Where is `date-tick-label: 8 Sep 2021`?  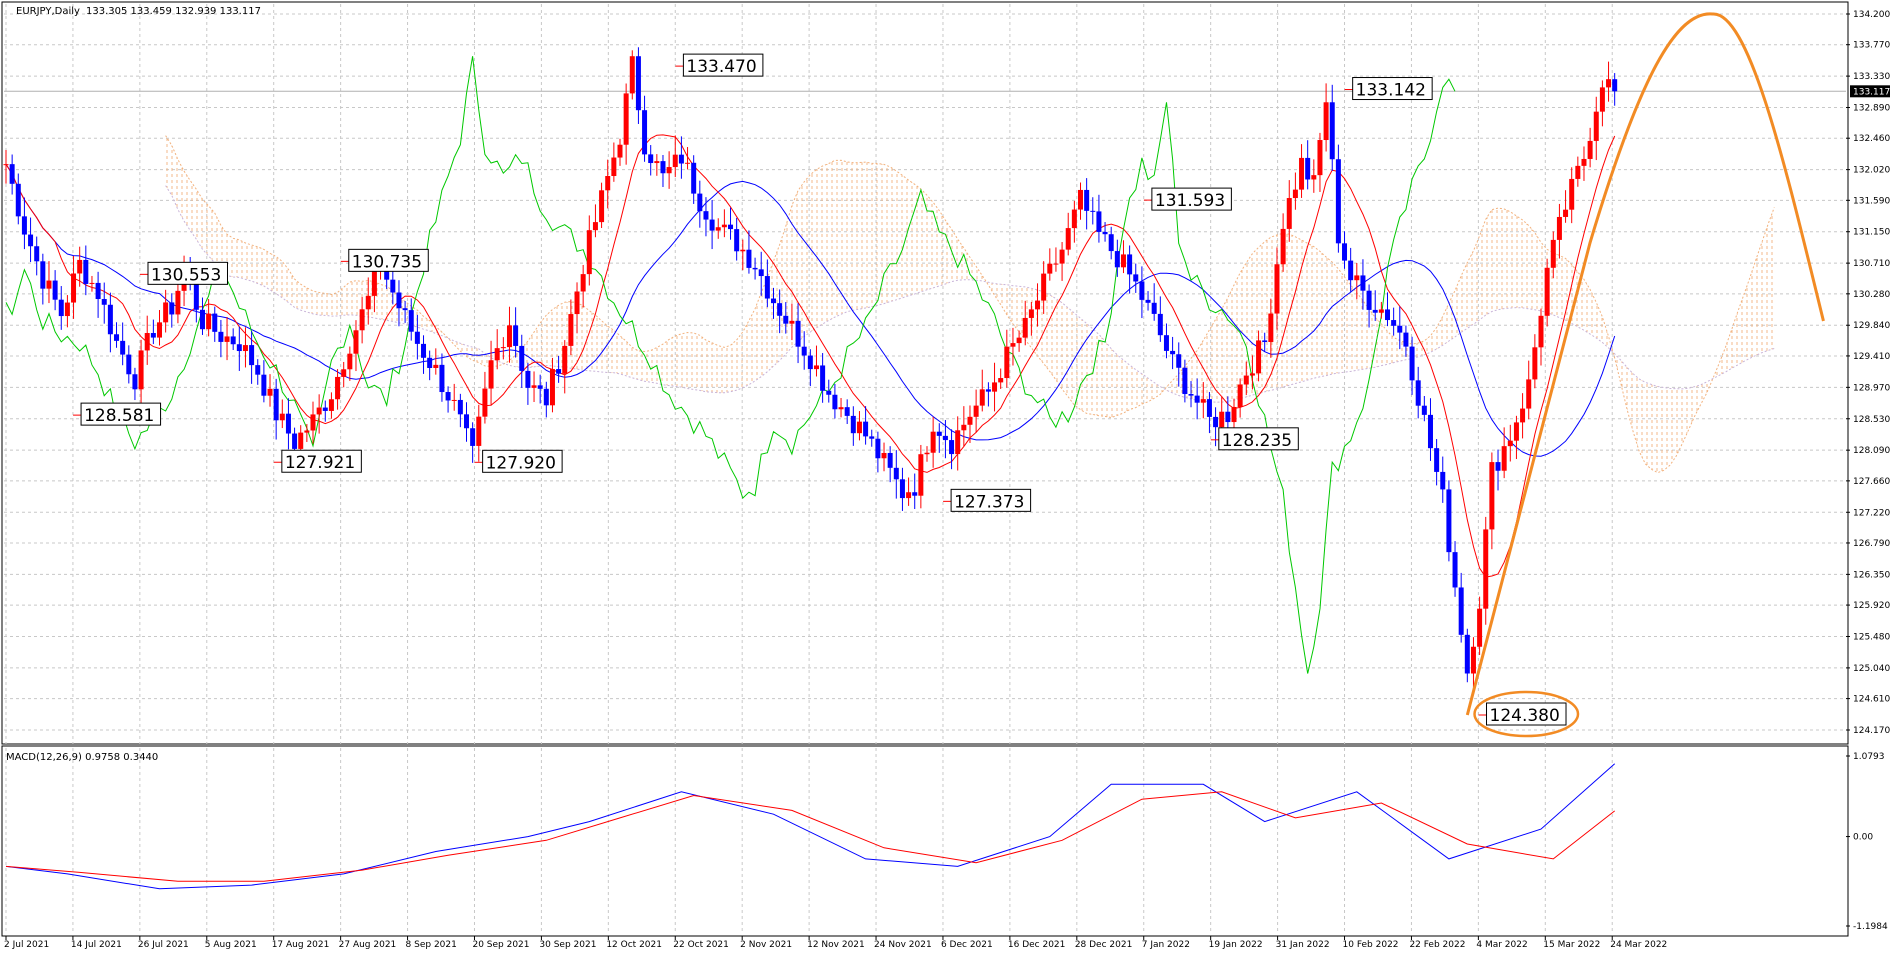
date-tick-label: 8 Sep 2021 is located at coordinates (431, 945).